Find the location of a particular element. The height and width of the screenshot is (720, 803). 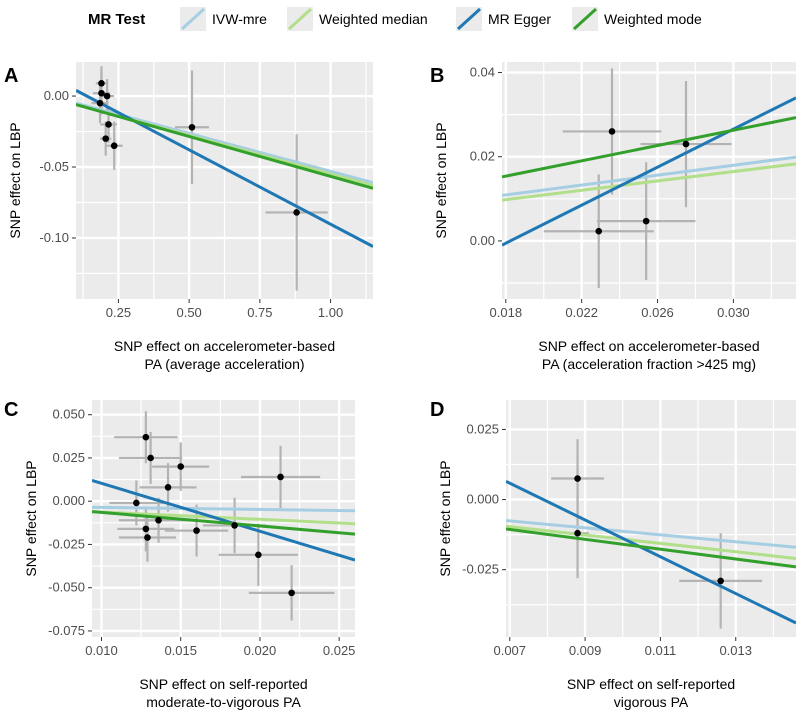

x-tick-label: 0.020 is located at coordinates (260, 650).